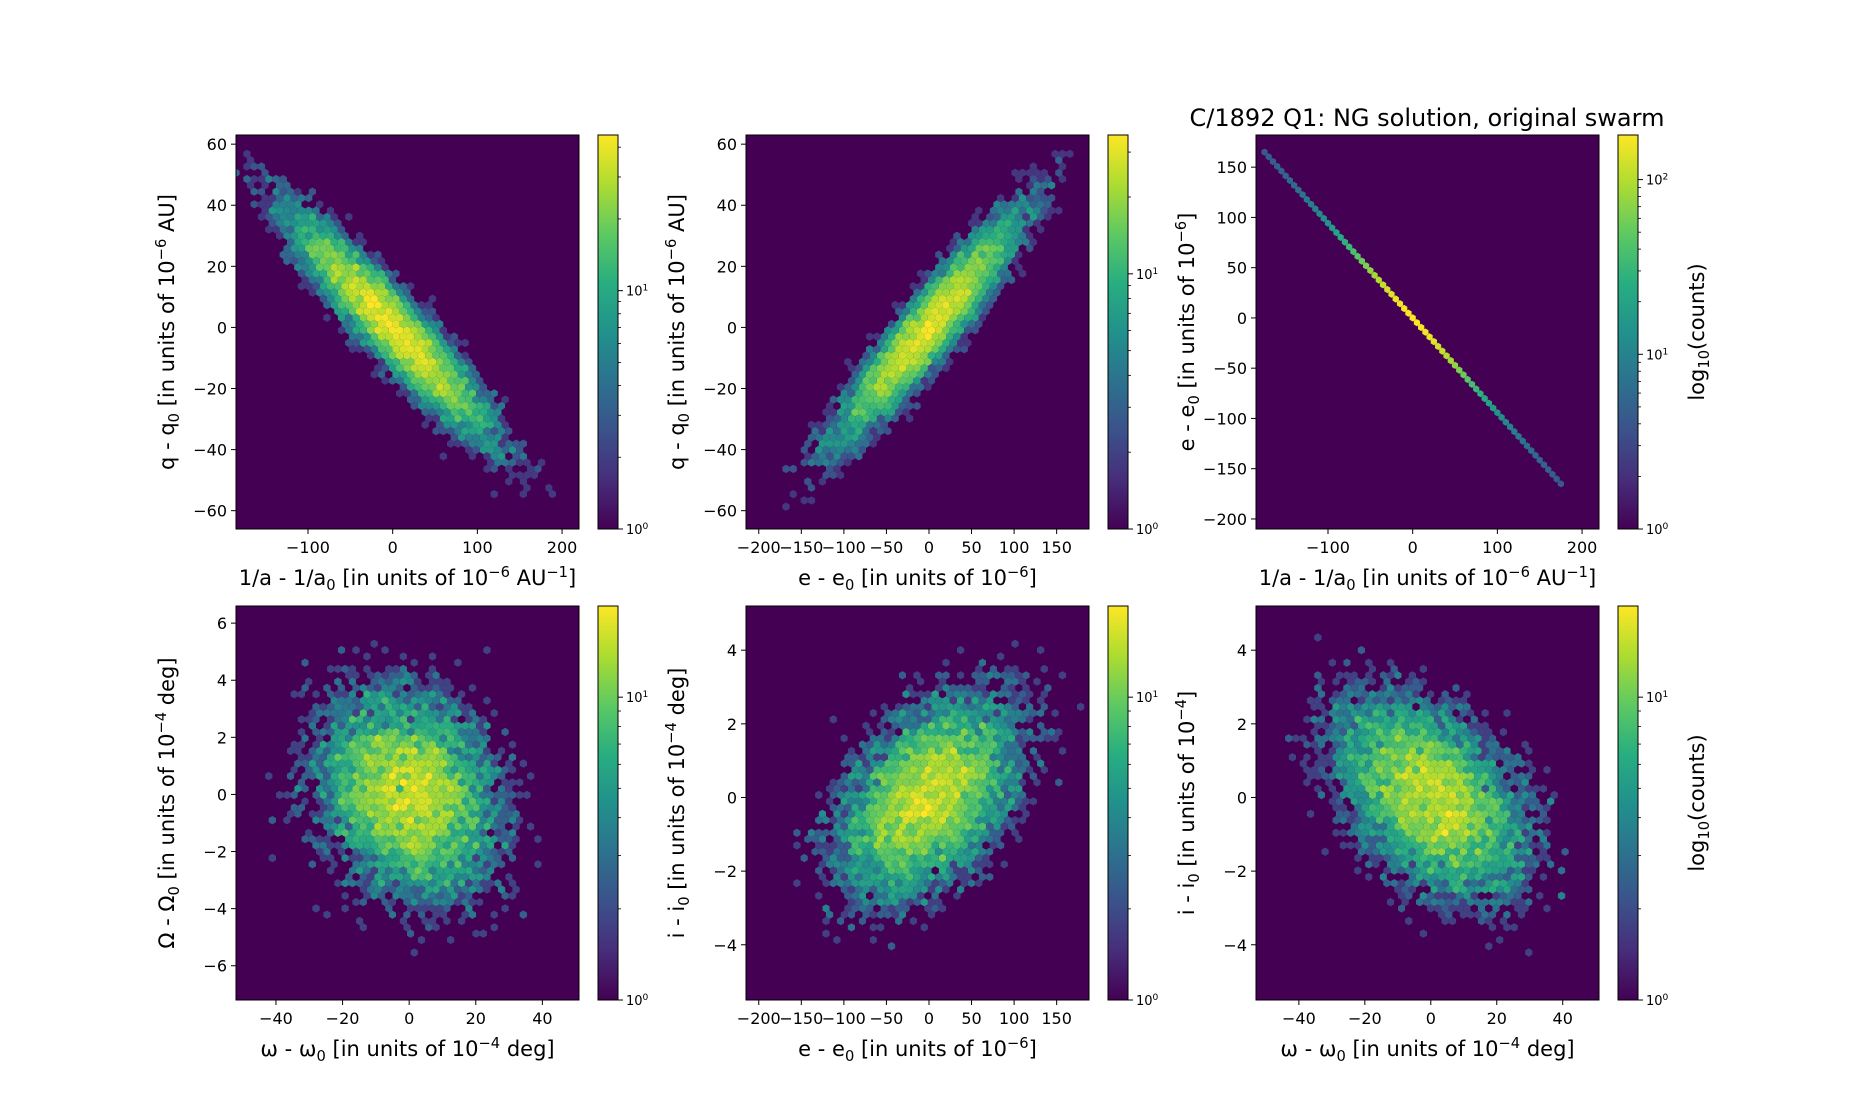  I want to click on colorbar-tick-label: 101, so click(1147, 275).